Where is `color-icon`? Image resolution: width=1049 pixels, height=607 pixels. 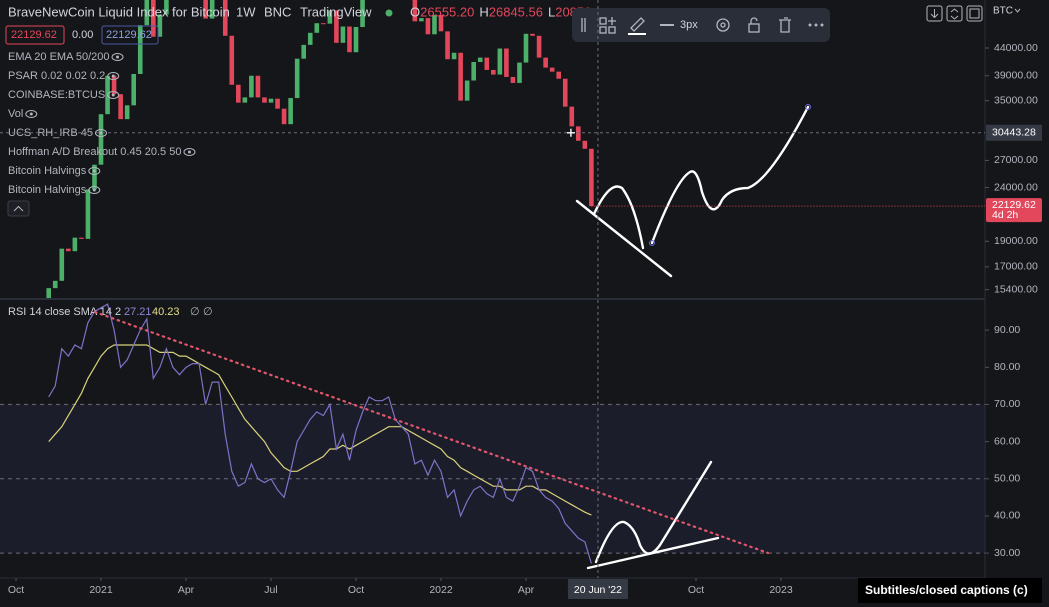 color-icon is located at coordinates (637, 24).